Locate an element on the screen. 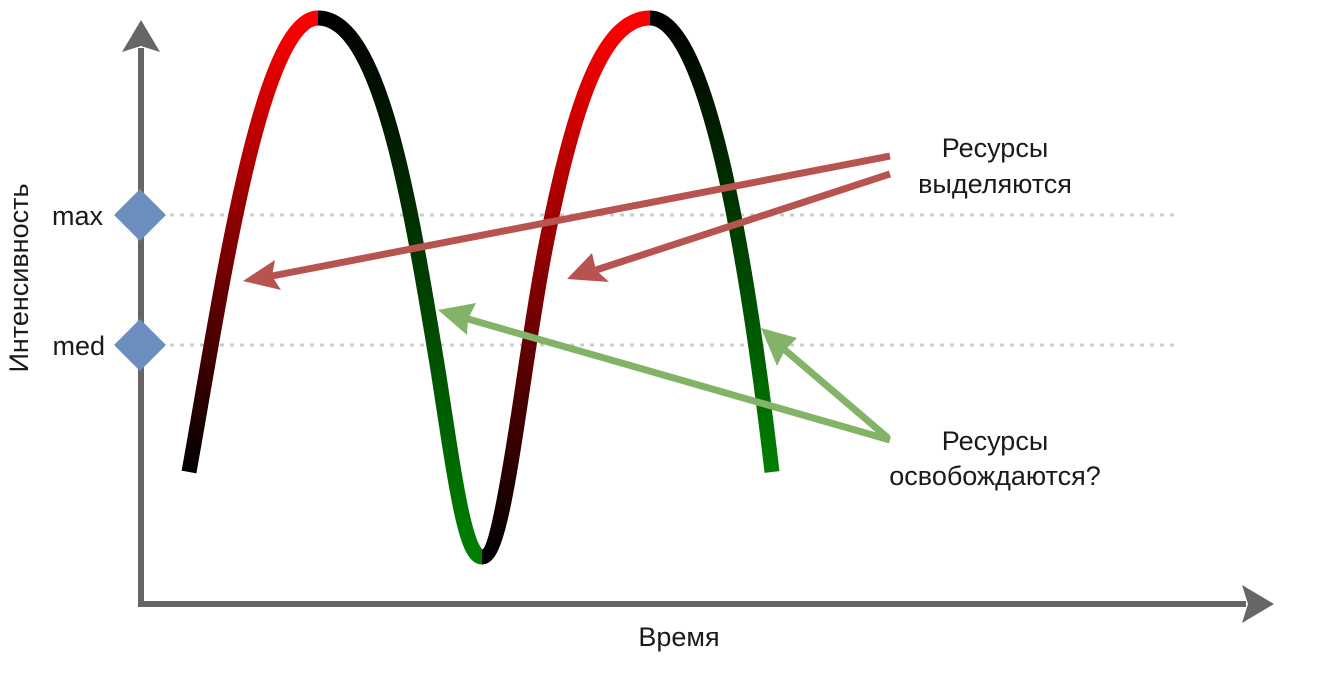 The width and height of the screenshot is (1331, 685). y-axis-arrowhead is located at coordinates (141, 36).